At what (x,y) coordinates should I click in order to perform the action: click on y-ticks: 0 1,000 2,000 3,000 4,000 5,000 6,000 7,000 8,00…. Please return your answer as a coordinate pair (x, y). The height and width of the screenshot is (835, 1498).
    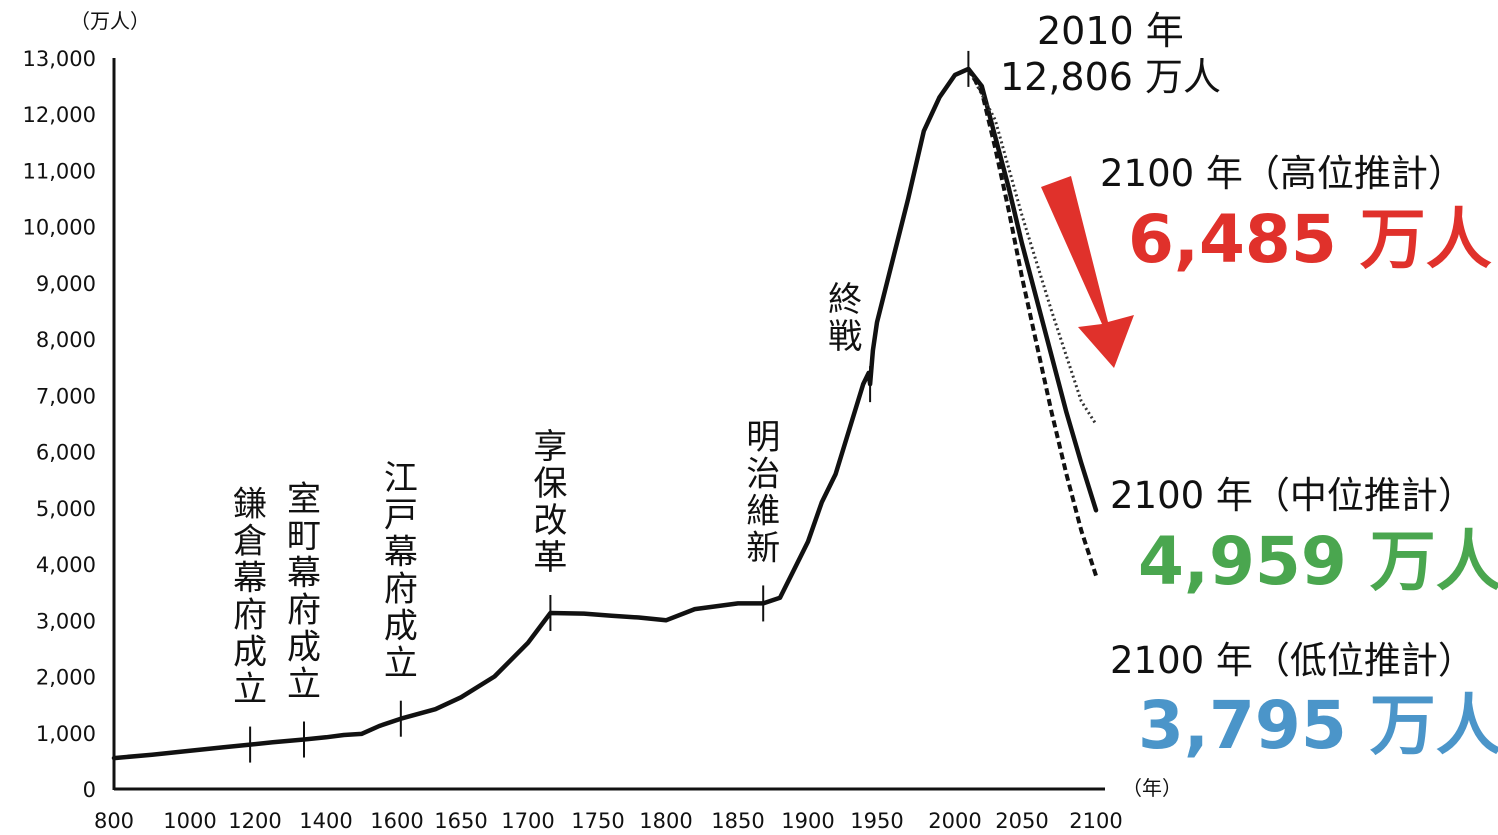
    Looking at the image, I should click on (59, 424).